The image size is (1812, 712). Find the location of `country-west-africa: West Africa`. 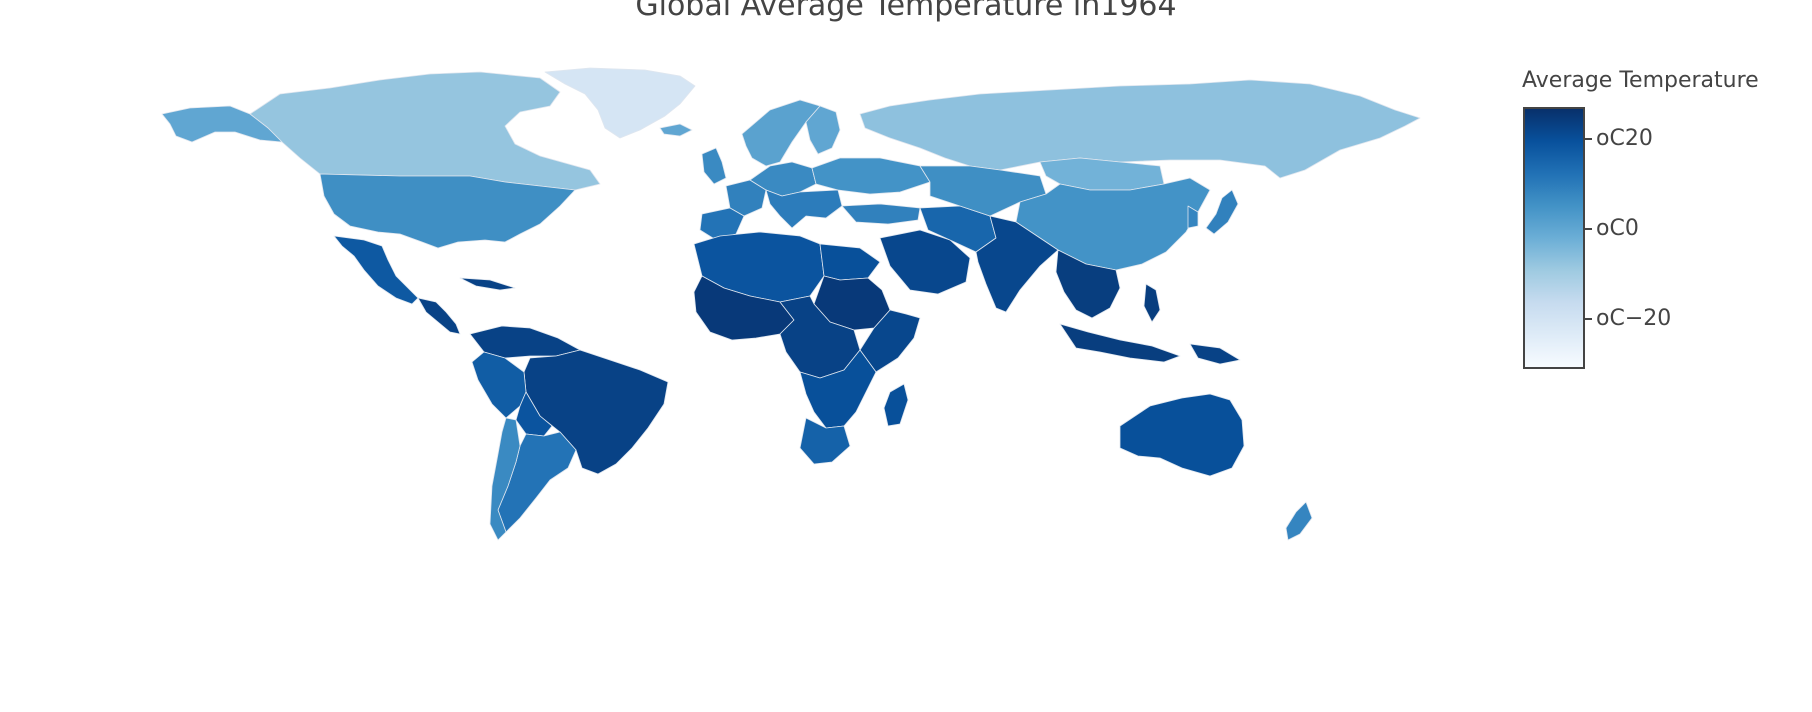

country-west-africa: West Africa is located at coordinates (744, 308).